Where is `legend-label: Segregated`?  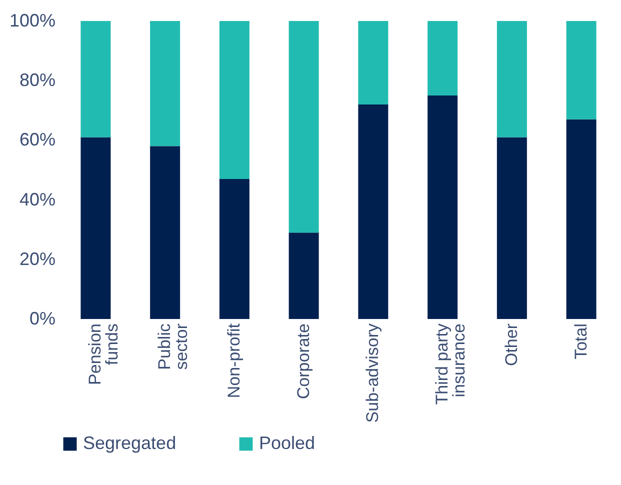
legend-label: Segregated is located at coordinates (129, 443).